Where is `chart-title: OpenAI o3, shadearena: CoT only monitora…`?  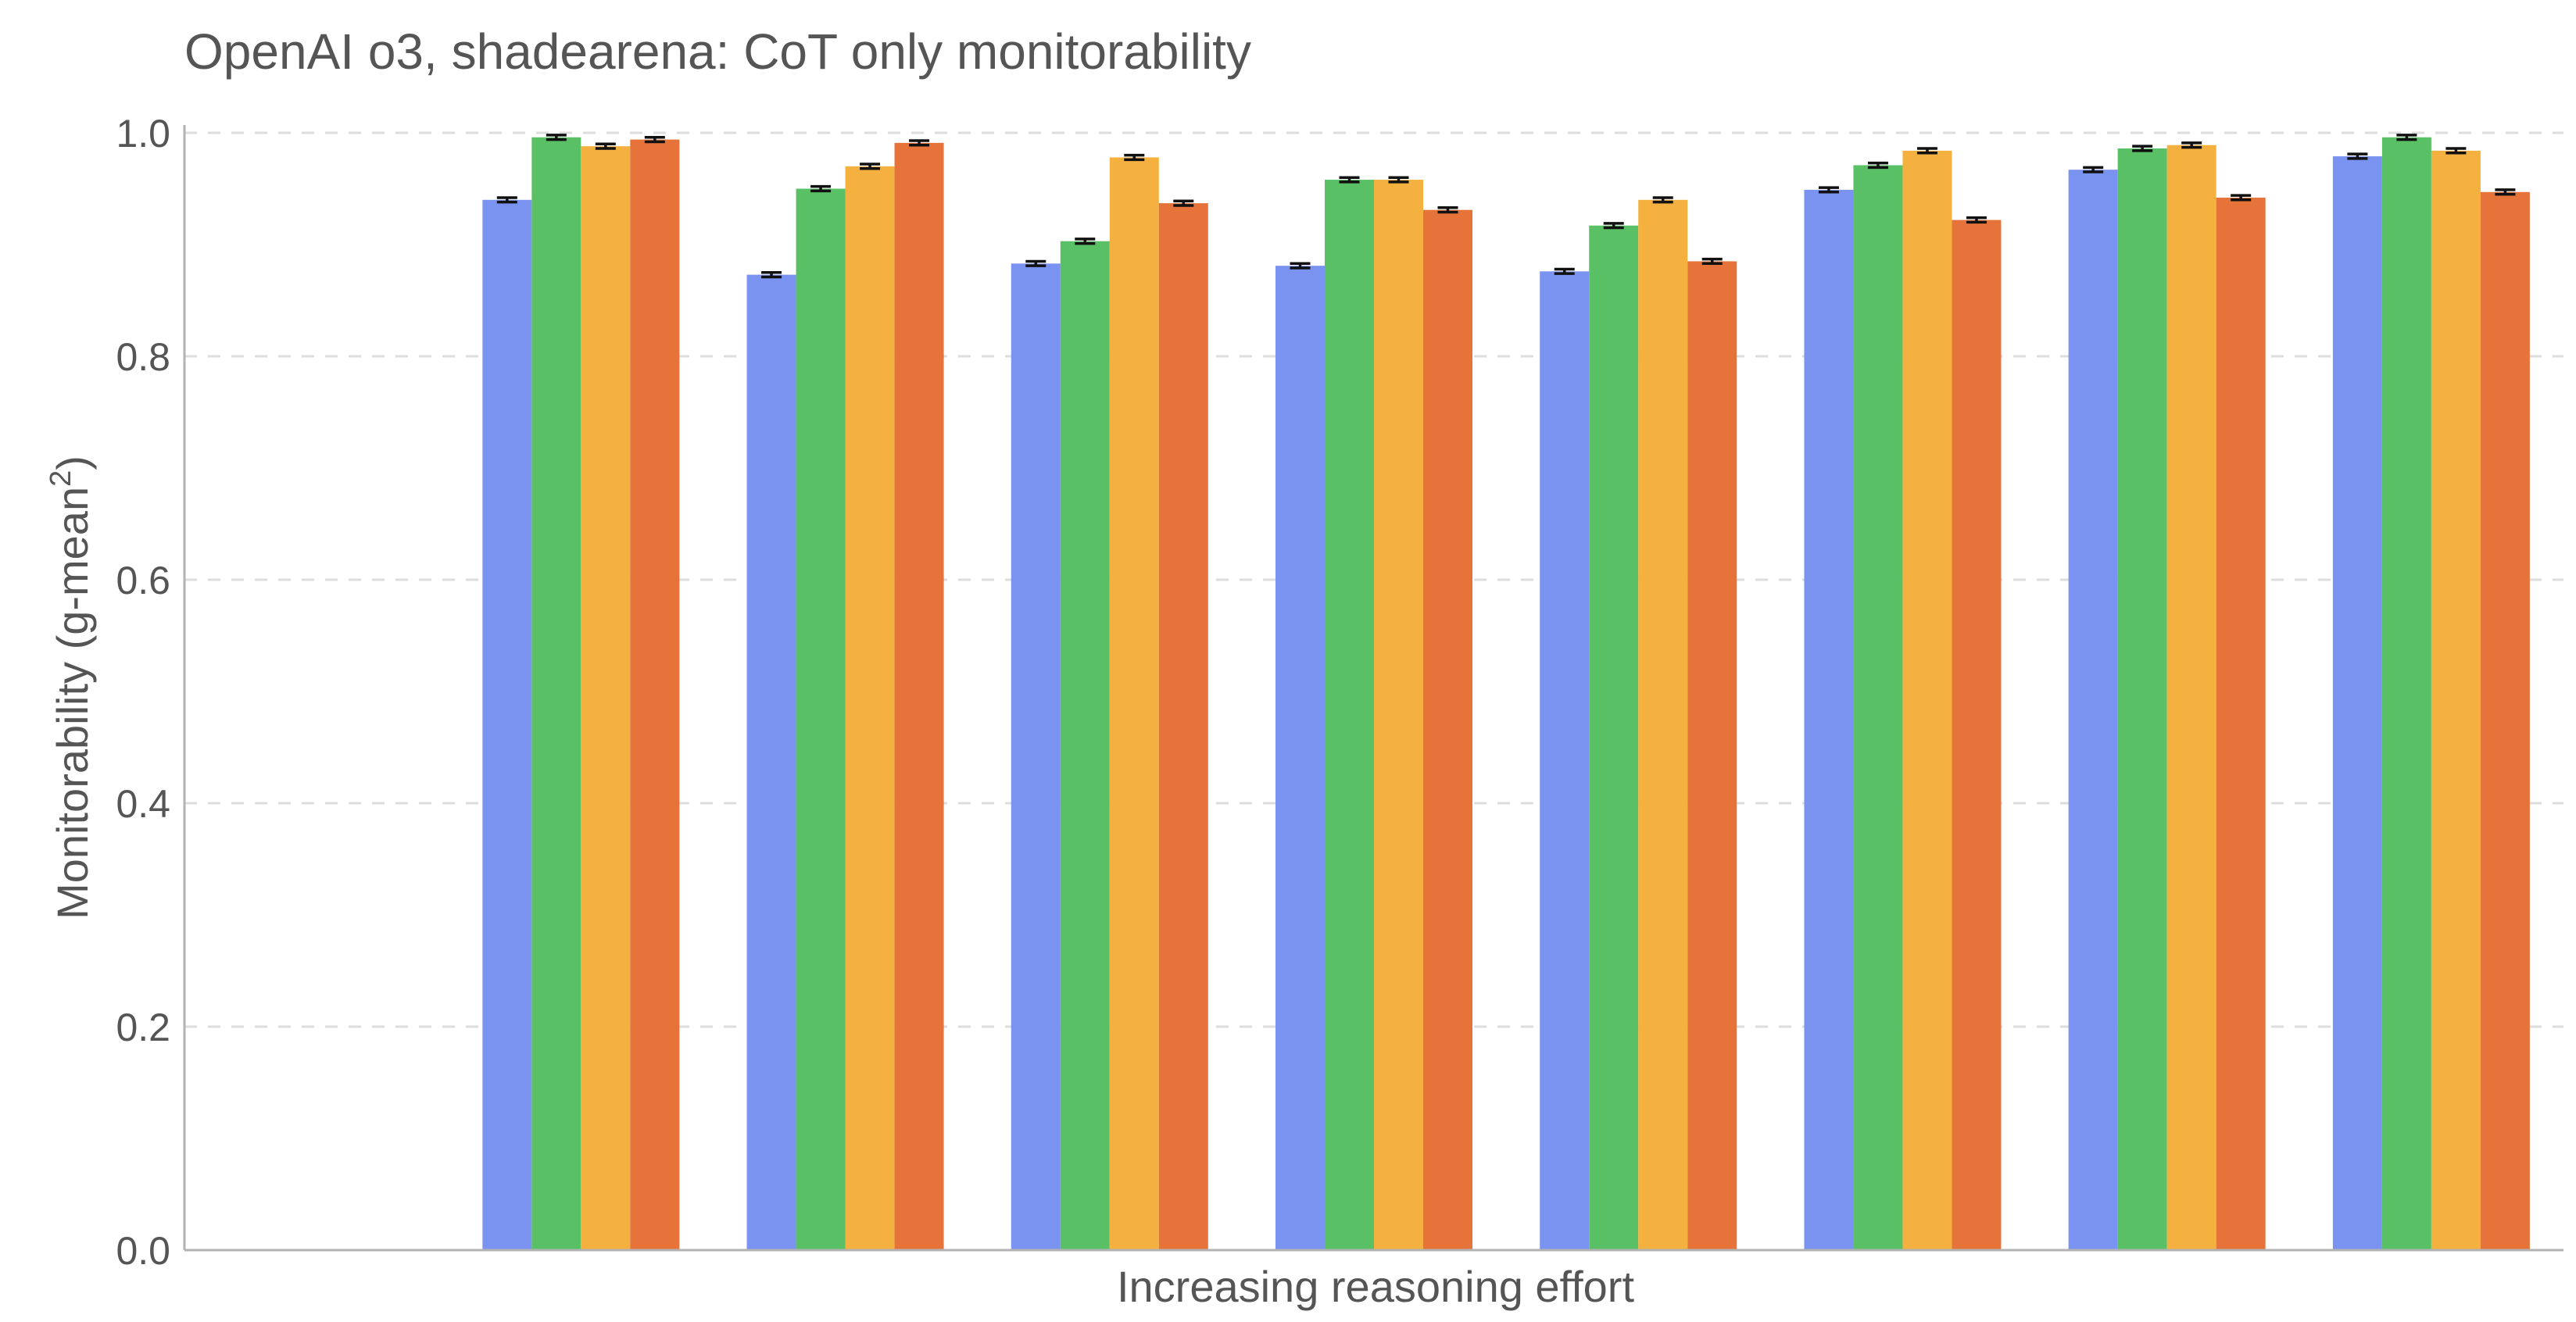 chart-title: OpenAI o3, shadearena: CoT only monitora… is located at coordinates (717, 51).